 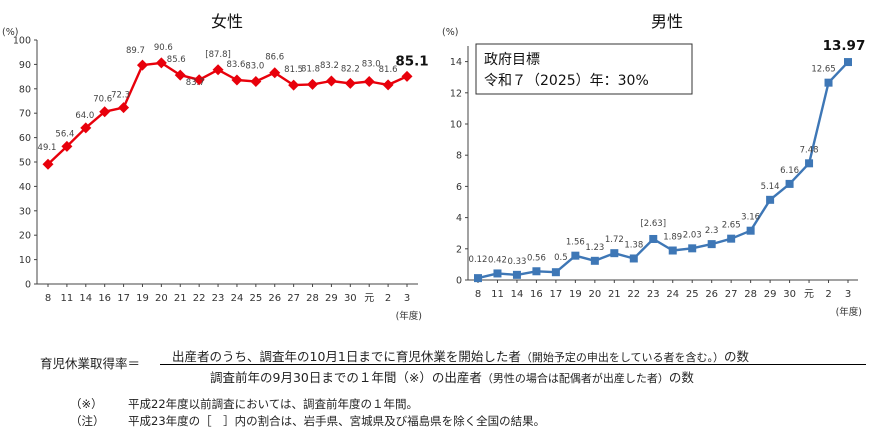 What do you see at coordinates (459, 187) in the screenshot?
I see `y-tick-label: 6` at bounding box center [459, 187].